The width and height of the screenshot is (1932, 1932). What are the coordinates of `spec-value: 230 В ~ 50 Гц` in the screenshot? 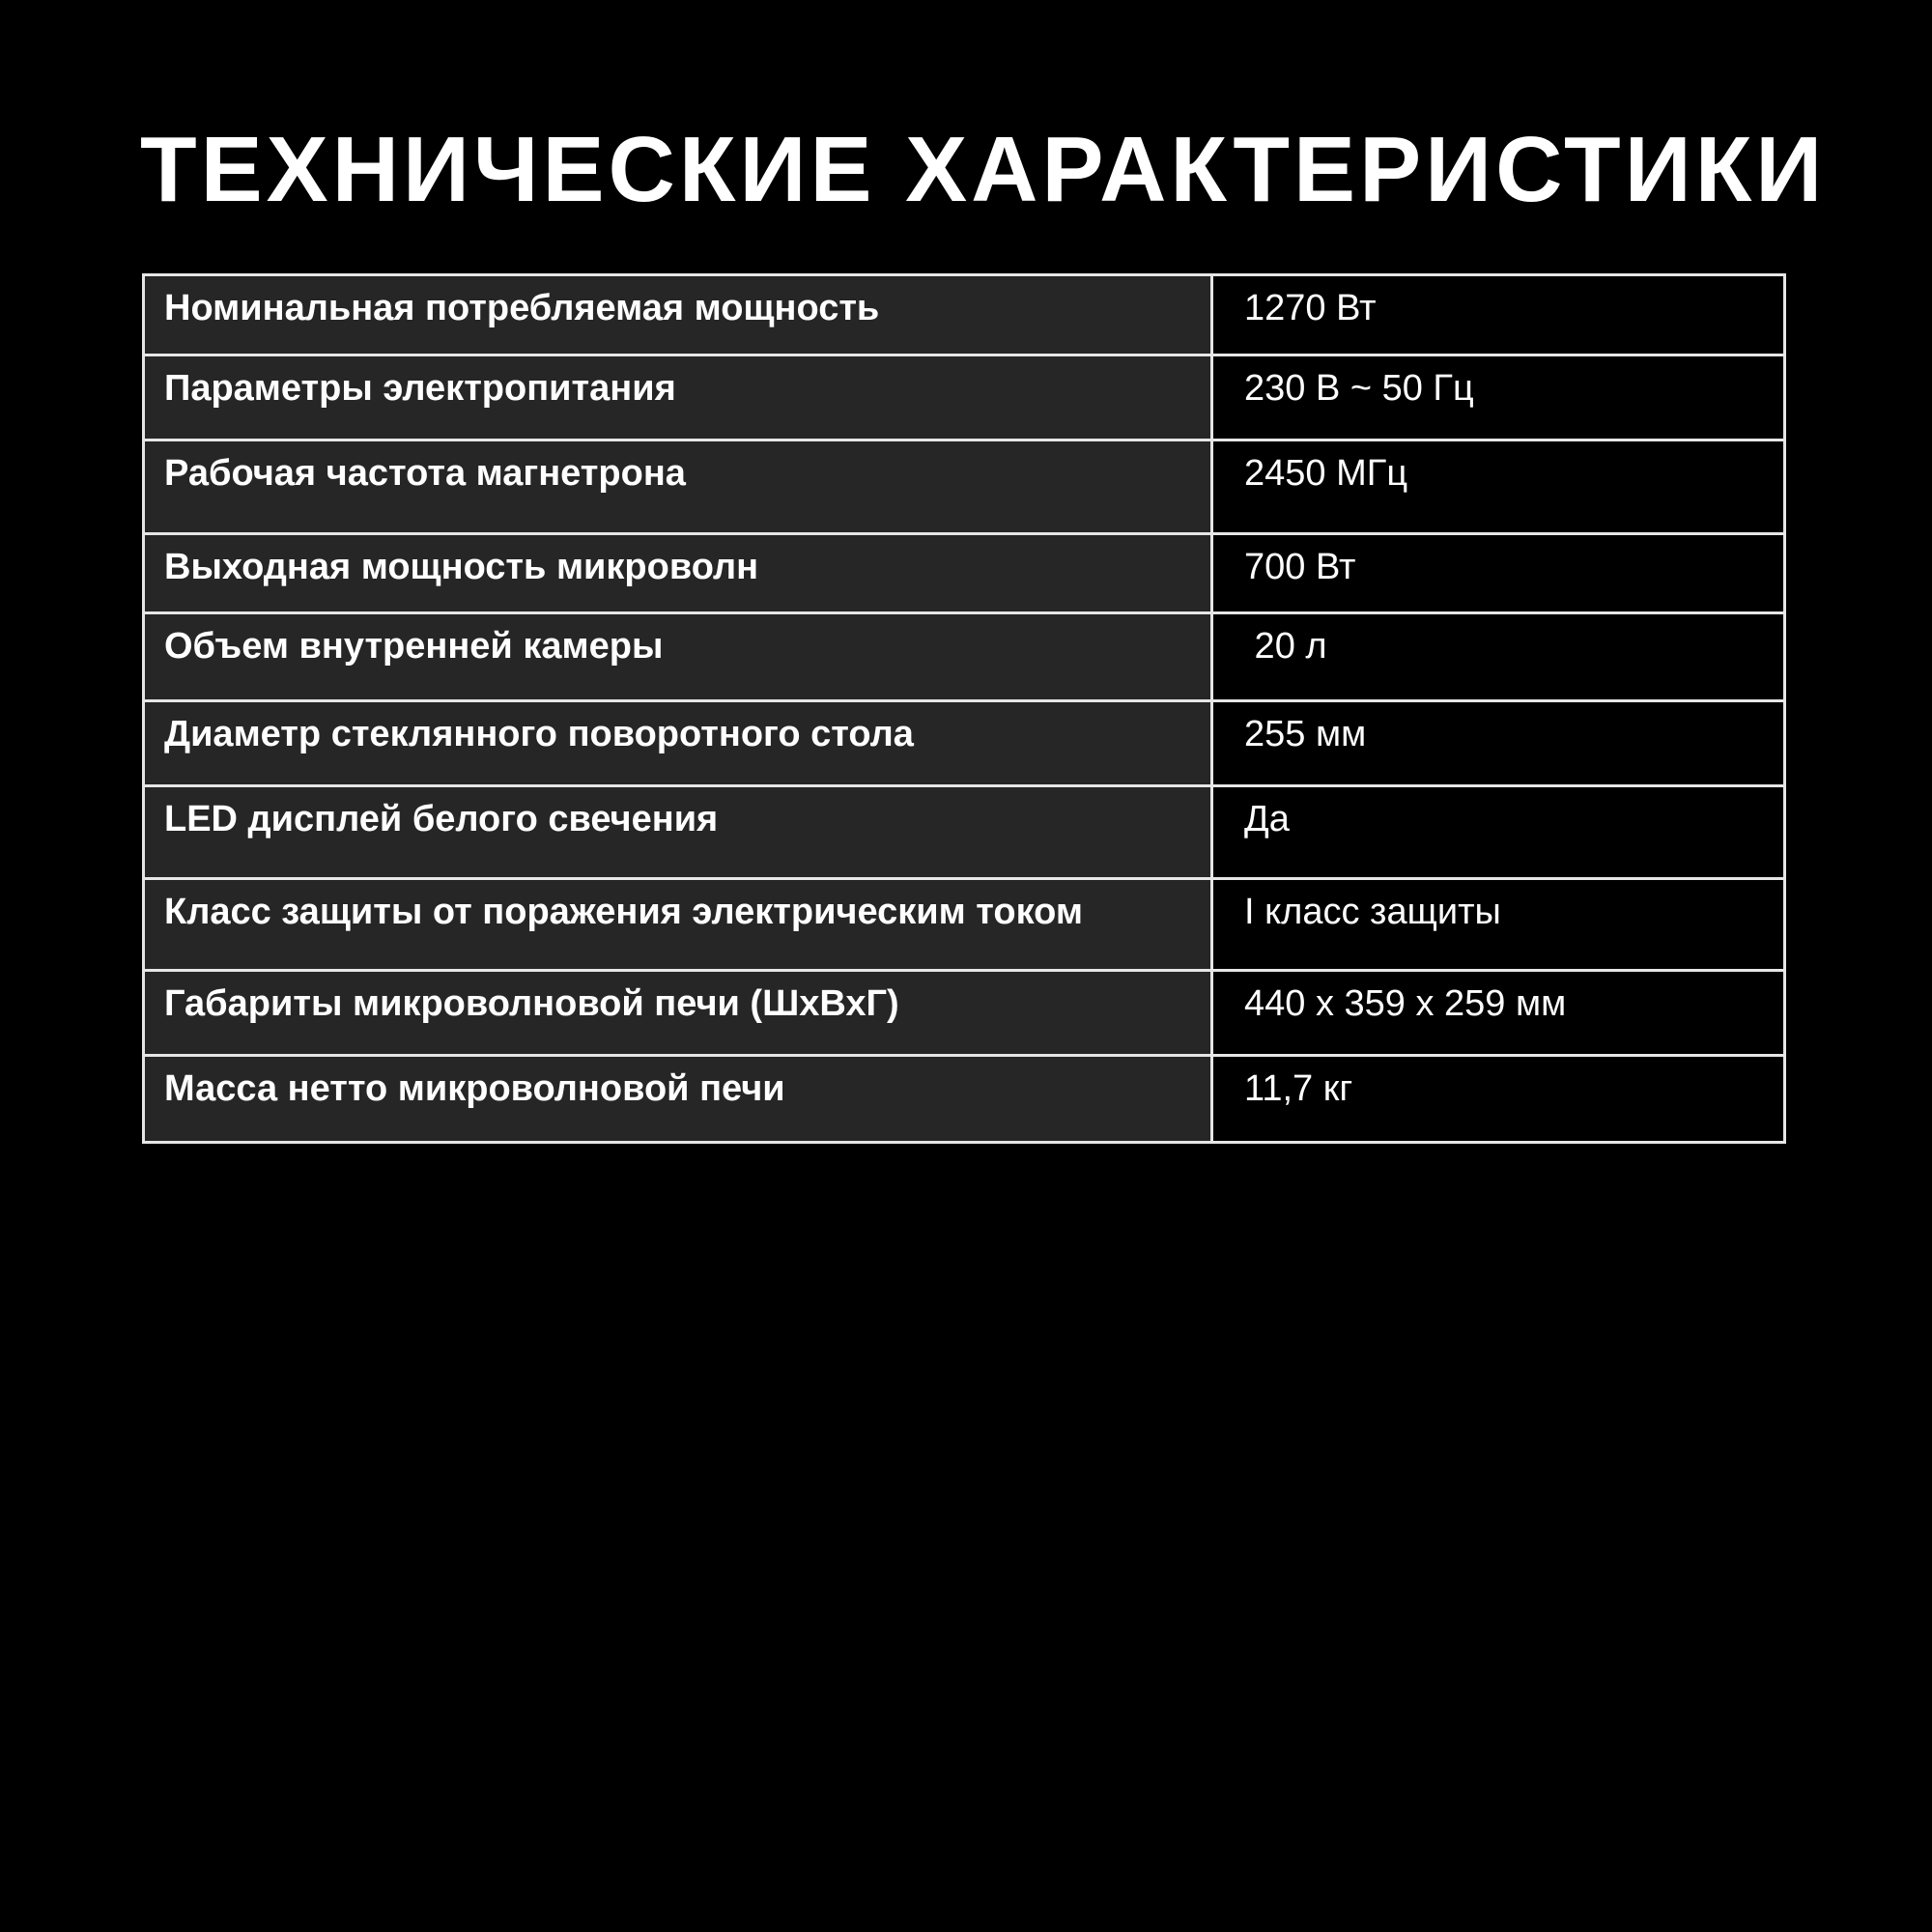 It's located at (1498, 397).